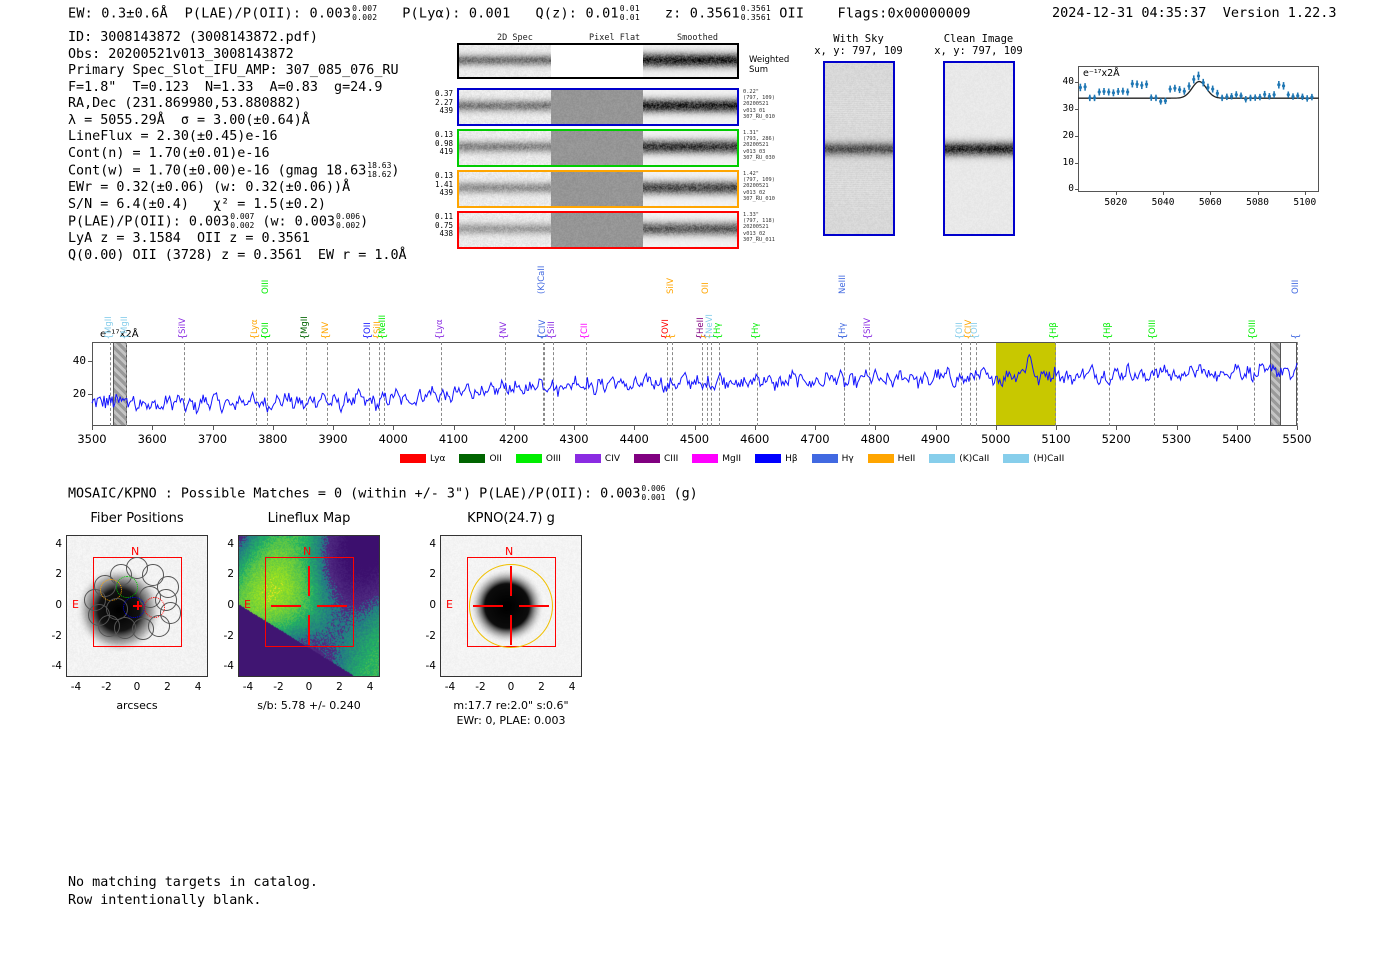 The width and height of the screenshot is (1400, 953). What do you see at coordinates (56, 635) in the screenshot?
I see `cutout-ytick: -2` at bounding box center [56, 635].